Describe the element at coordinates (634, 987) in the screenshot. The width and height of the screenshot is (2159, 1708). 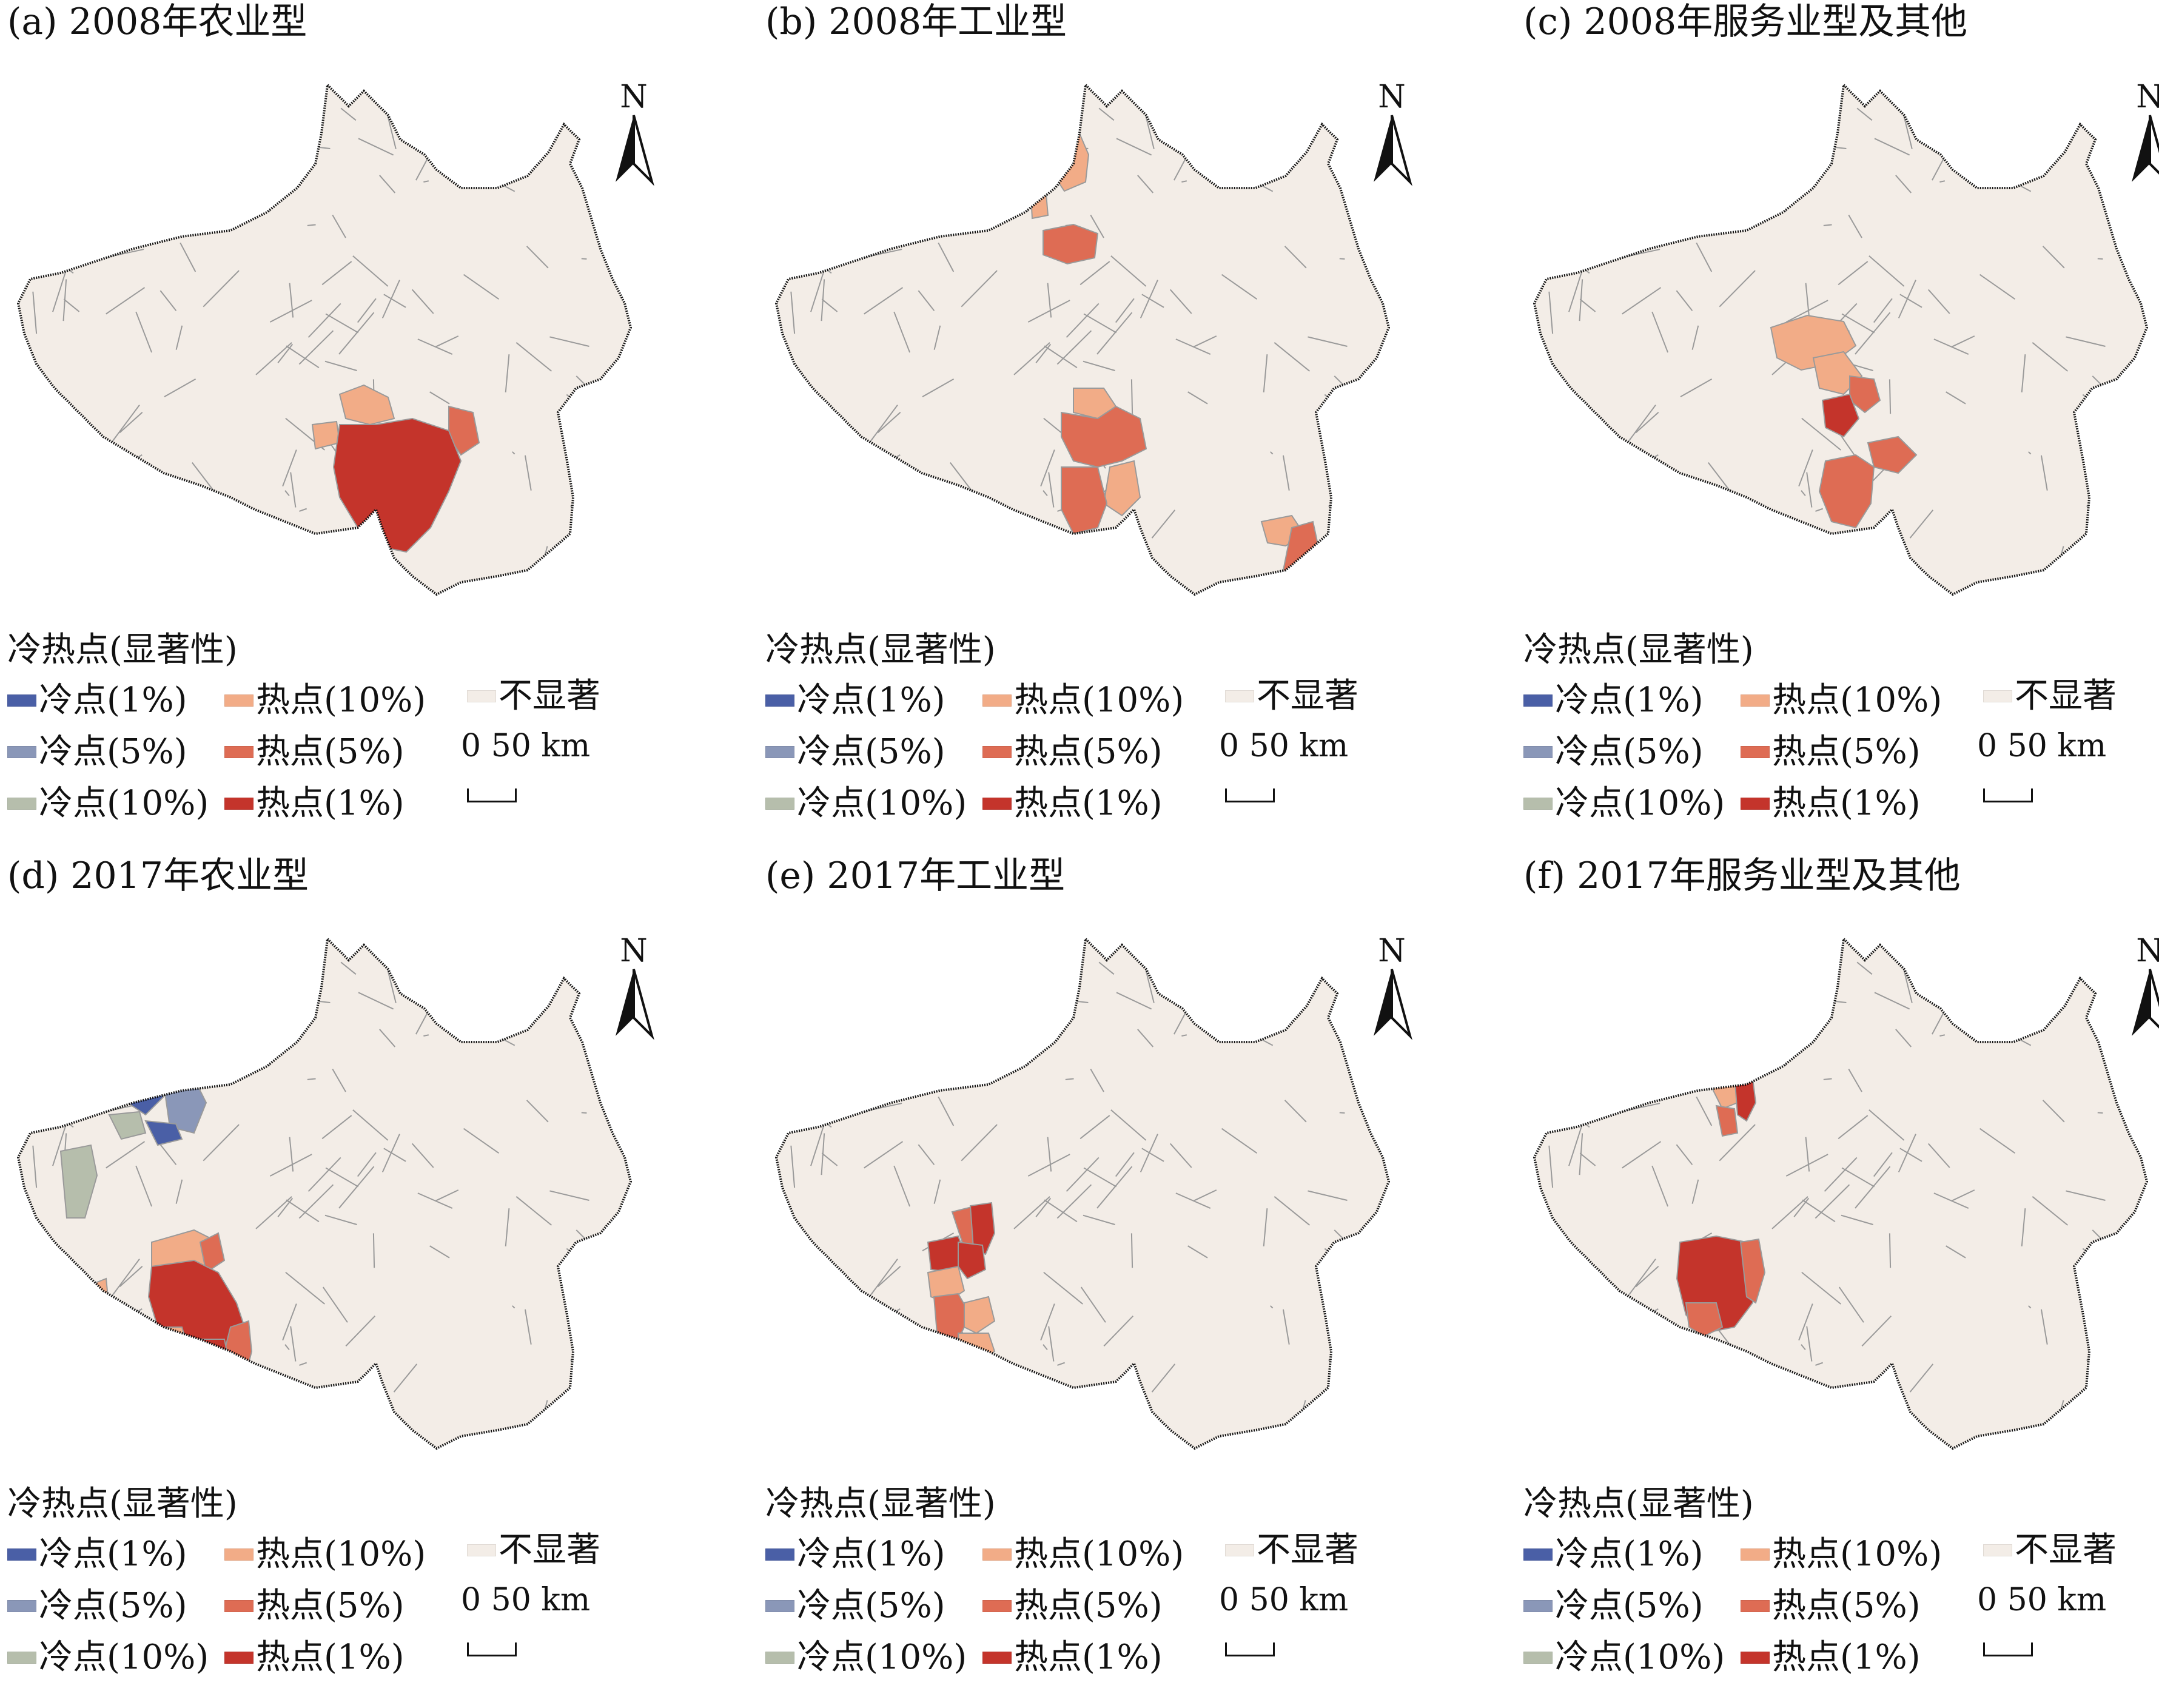
I see `north-arrow-icon: N` at that location.